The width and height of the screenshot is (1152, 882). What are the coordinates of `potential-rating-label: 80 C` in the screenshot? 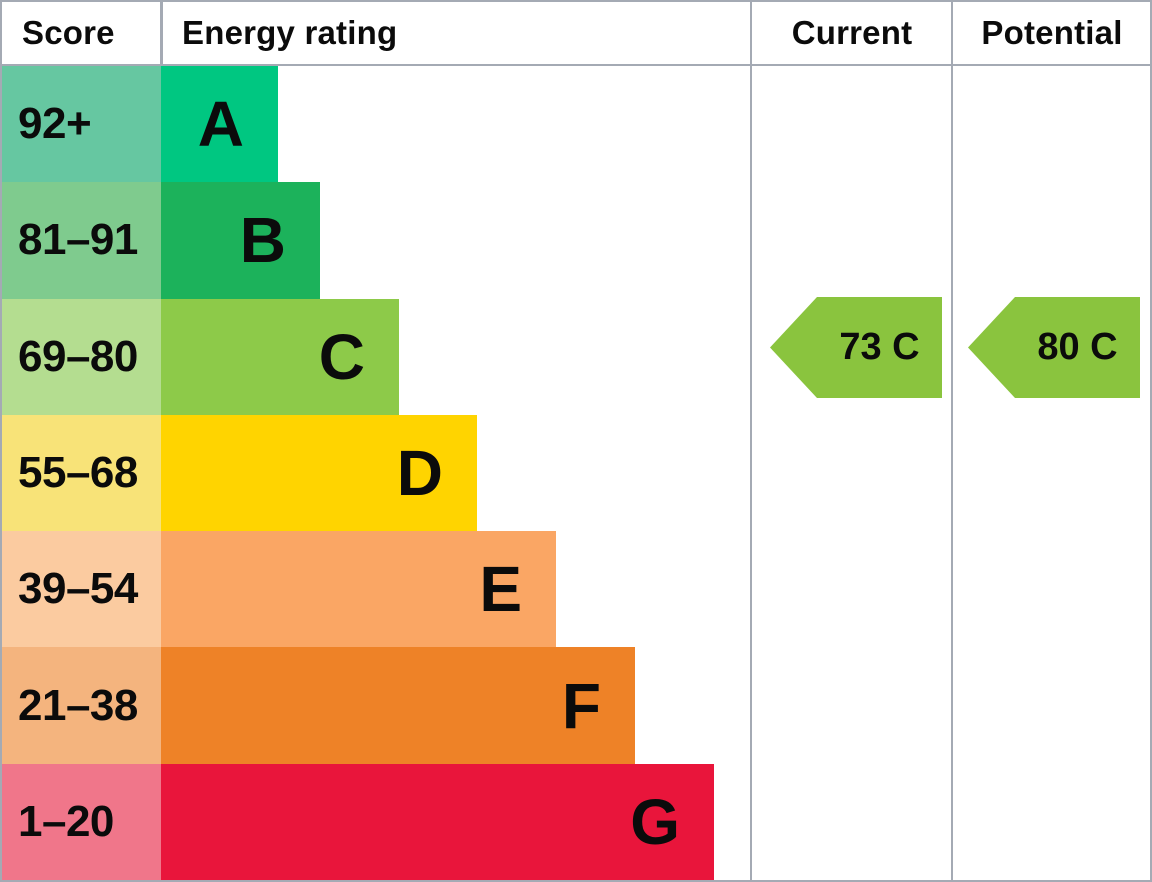 It's located at (1077, 347).